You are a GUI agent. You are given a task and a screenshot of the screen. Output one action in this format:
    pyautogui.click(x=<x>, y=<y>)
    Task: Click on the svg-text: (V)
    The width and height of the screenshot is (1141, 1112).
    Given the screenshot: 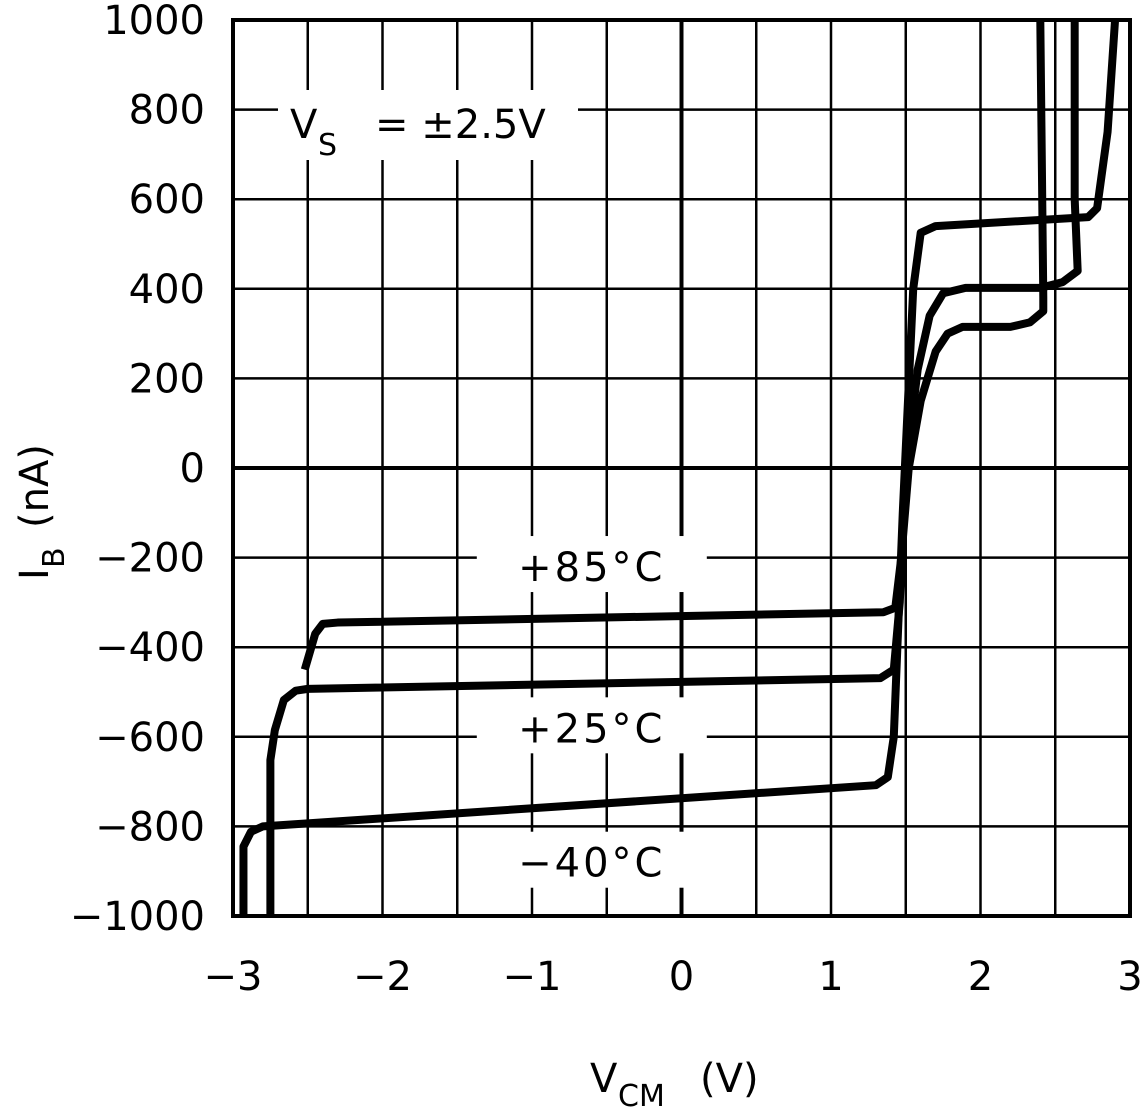 What is the action you would take?
    pyautogui.click(x=729, y=1079)
    